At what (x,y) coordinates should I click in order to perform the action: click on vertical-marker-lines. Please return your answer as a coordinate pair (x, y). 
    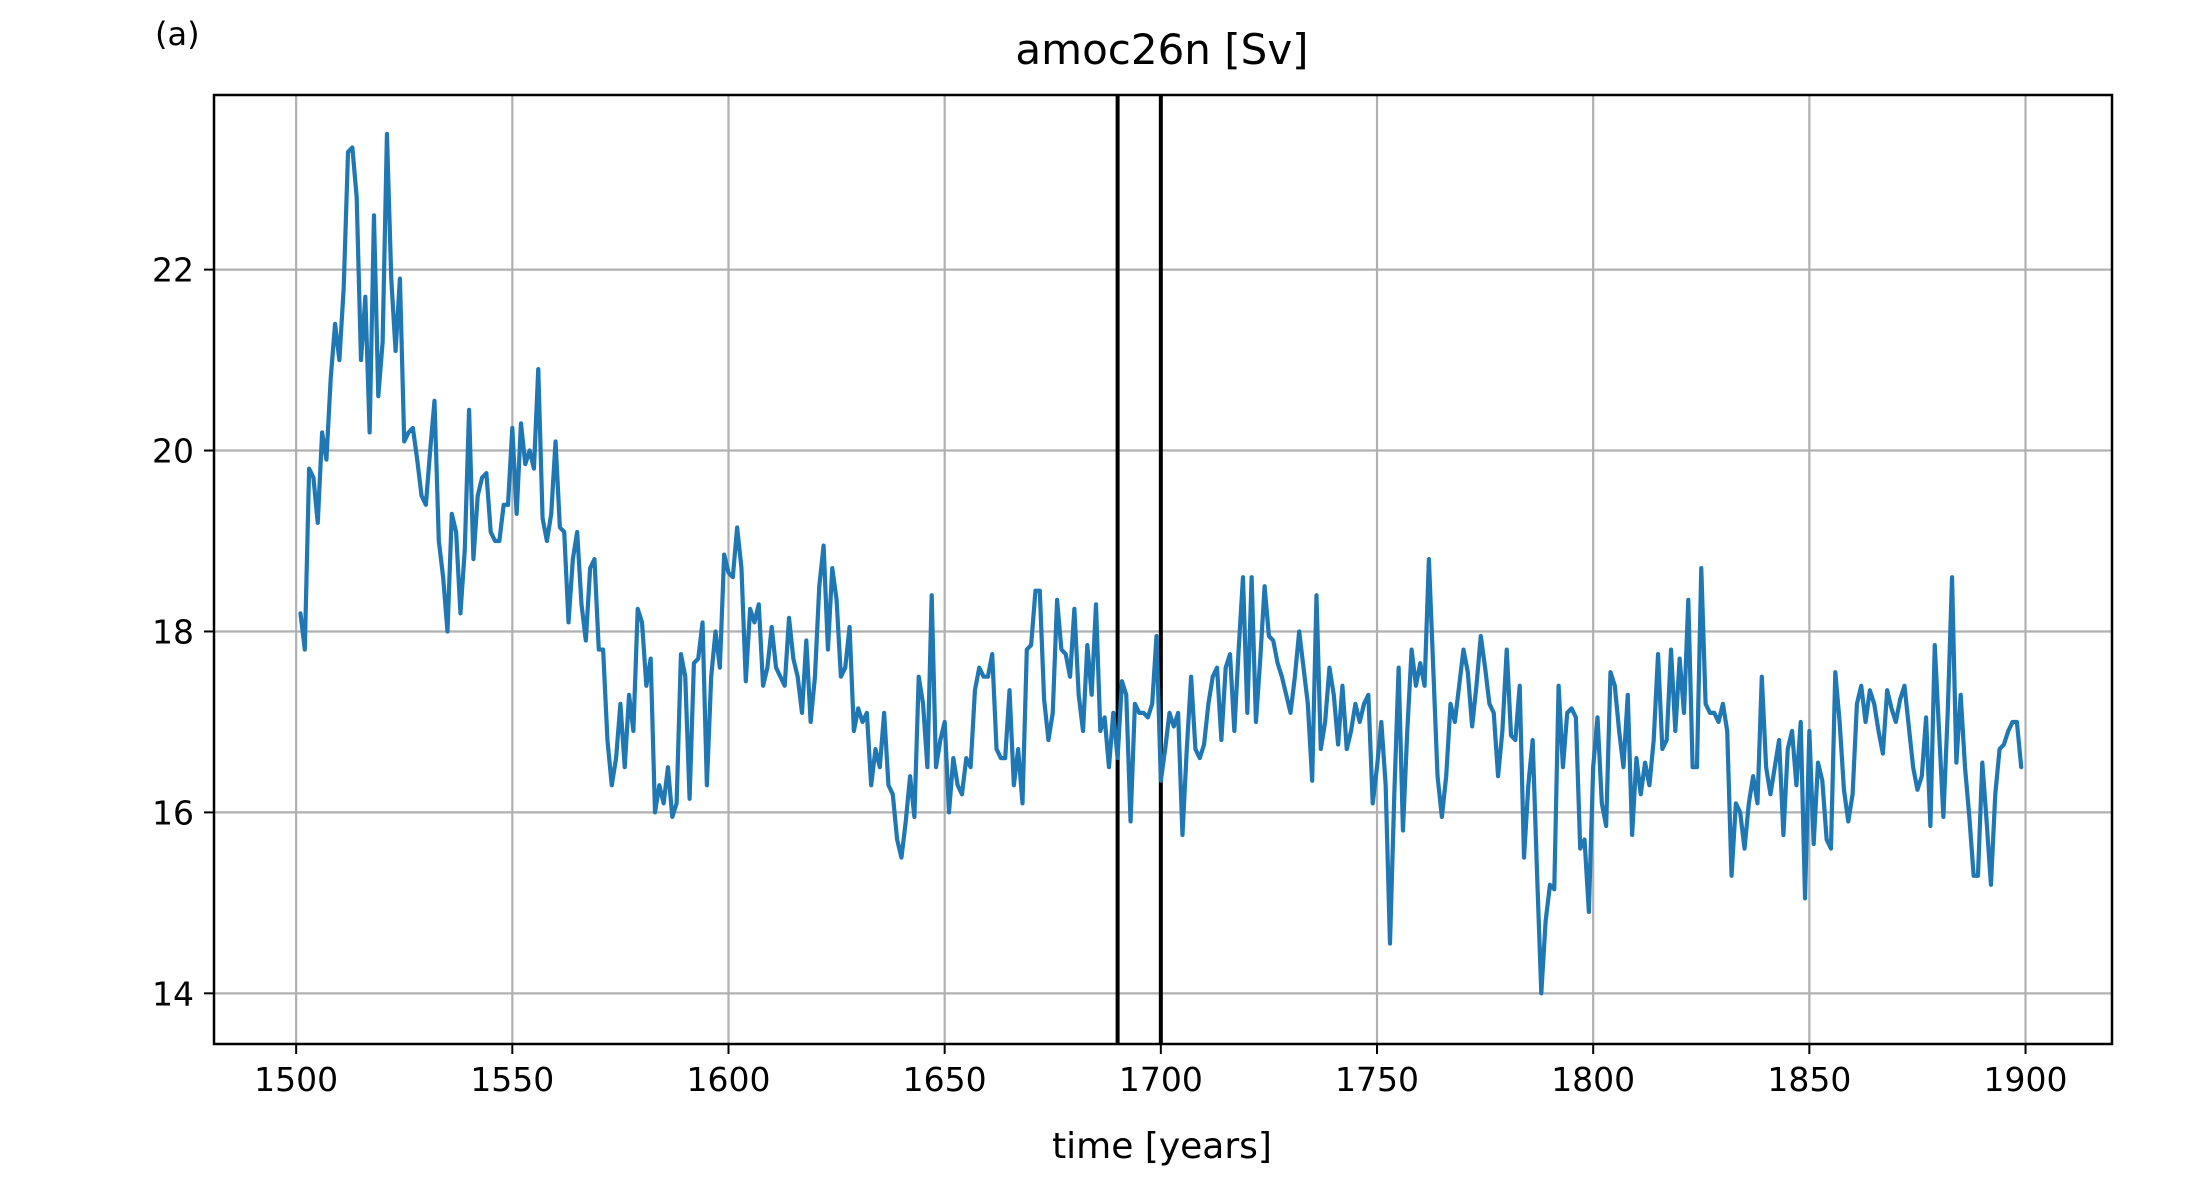
    Looking at the image, I should click on (1139, 569).